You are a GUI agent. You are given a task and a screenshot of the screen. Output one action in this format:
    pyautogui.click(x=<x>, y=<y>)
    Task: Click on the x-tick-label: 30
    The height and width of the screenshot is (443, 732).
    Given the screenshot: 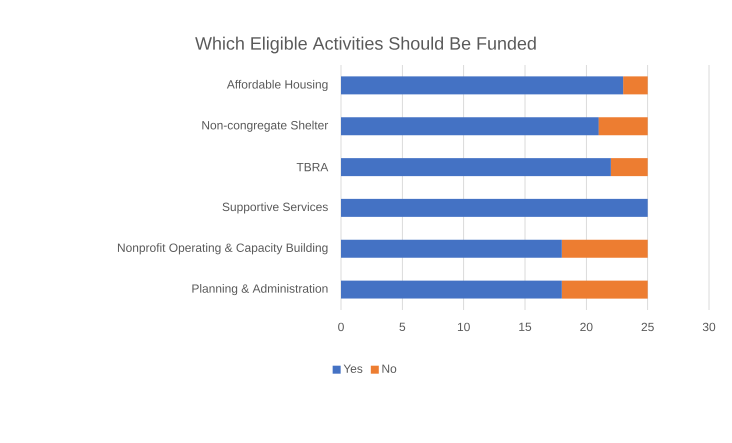 What is the action you would take?
    pyautogui.click(x=709, y=327)
    